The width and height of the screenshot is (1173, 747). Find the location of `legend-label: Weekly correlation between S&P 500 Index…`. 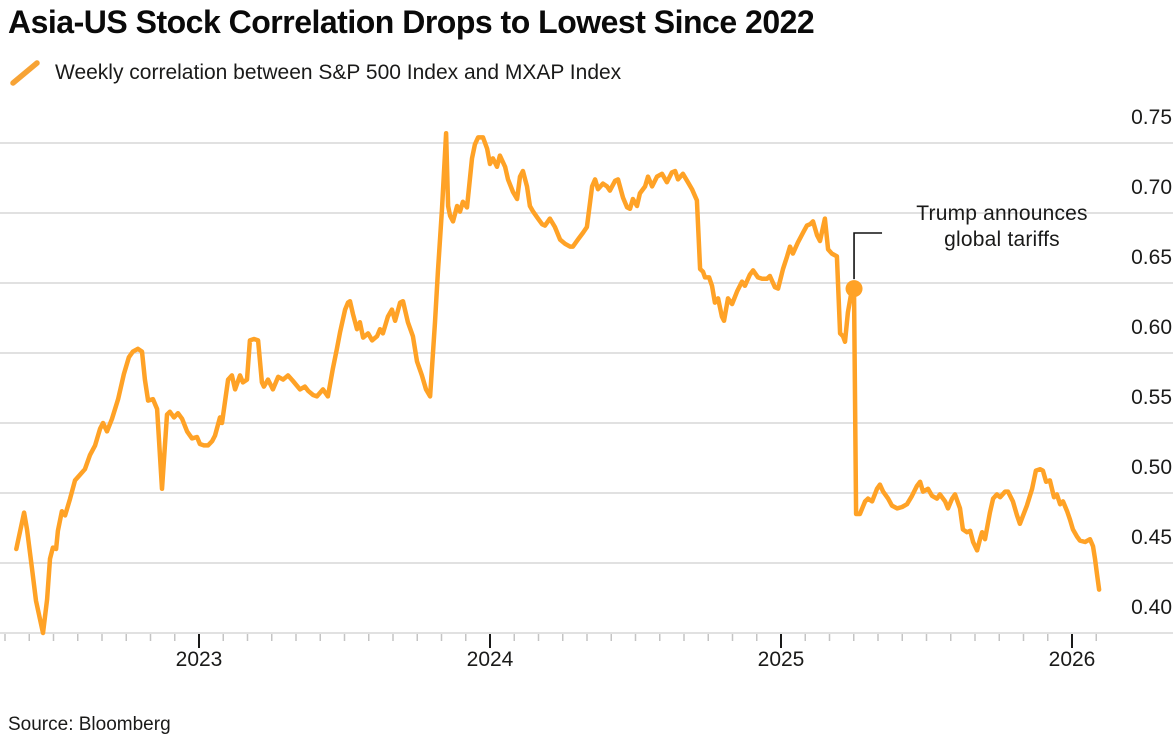

legend-label: Weekly correlation between S&P 500 Index… is located at coordinates (338, 72).